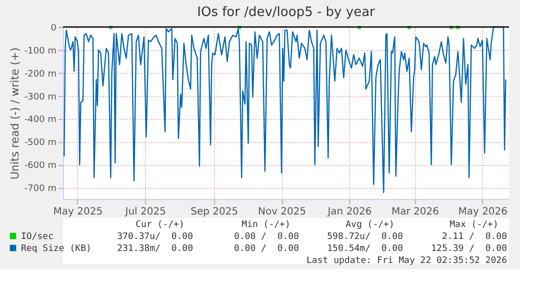 This screenshot has height=287, width=547. What do you see at coordinates (365, 237) in the screenshot?
I see `text: 598.72u/ 0.00` at bounding box center [365, 237].